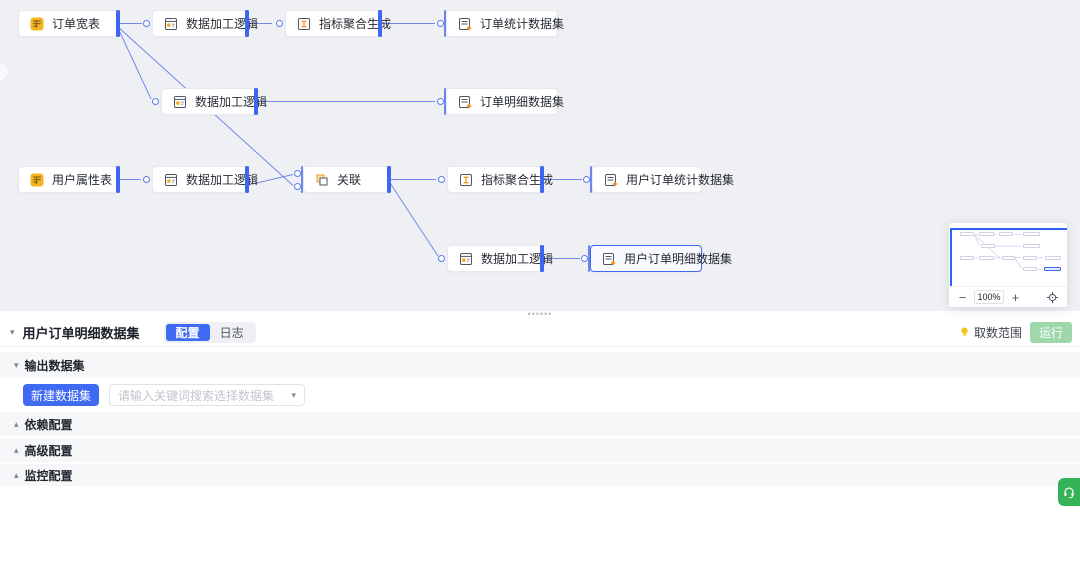 This screenshot has height=565, width=1080. I want to click on chevron-down-icon, so click(293, 395).